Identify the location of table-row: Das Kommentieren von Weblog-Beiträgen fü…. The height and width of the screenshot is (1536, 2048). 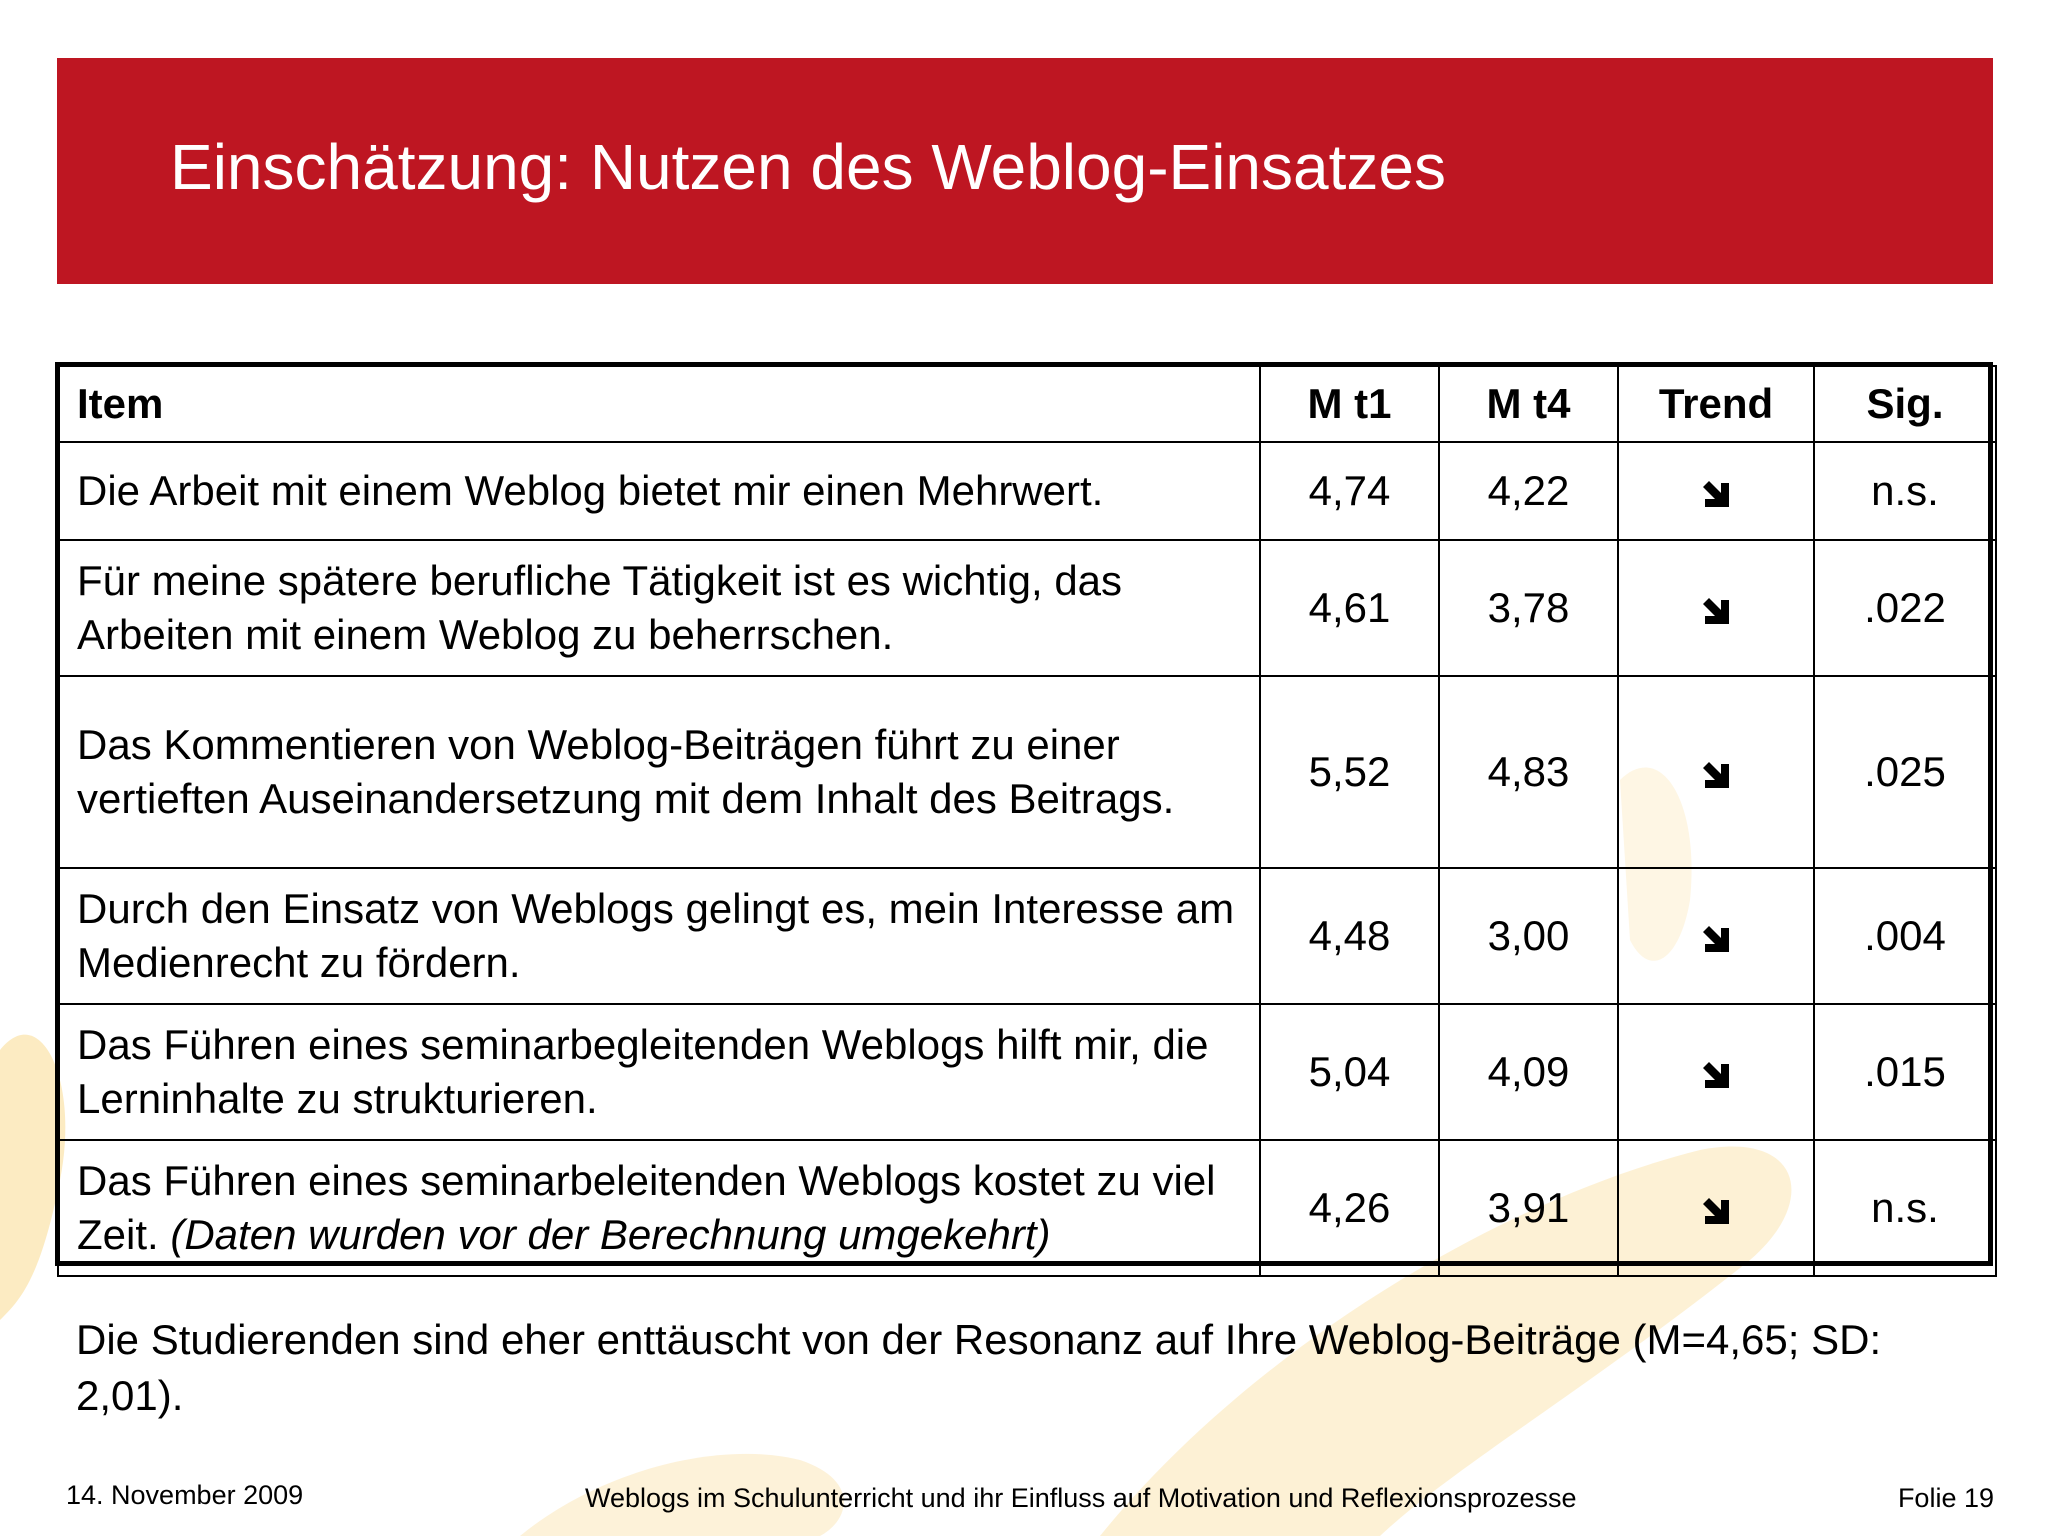
(1027, 772).